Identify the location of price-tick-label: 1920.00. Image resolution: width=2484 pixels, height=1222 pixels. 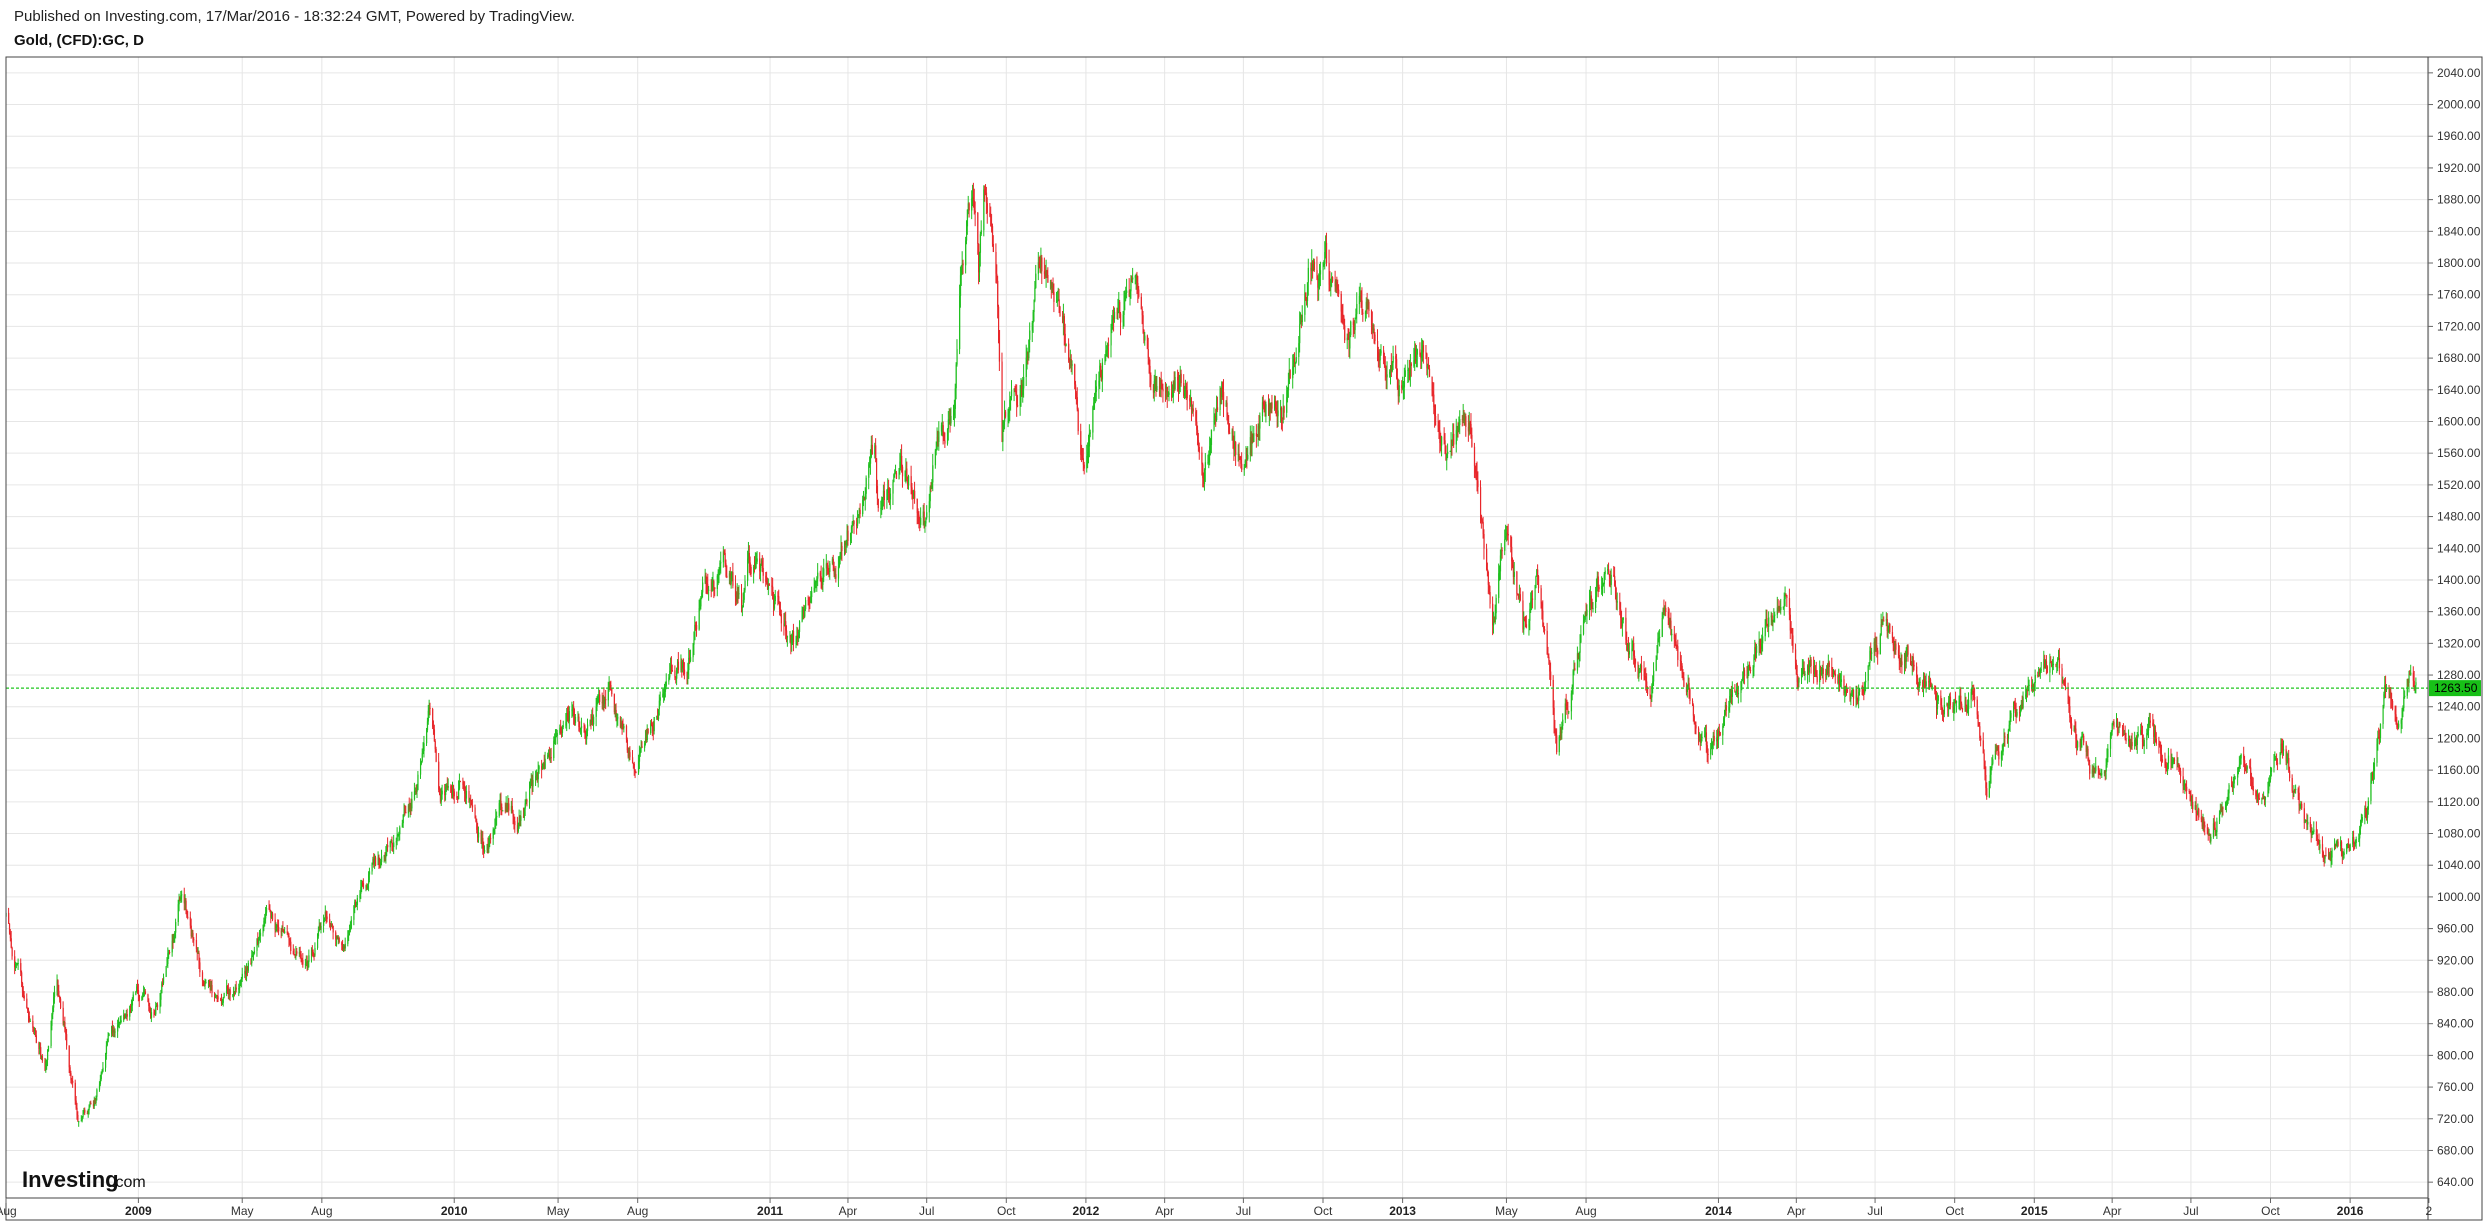
(2459, 168).